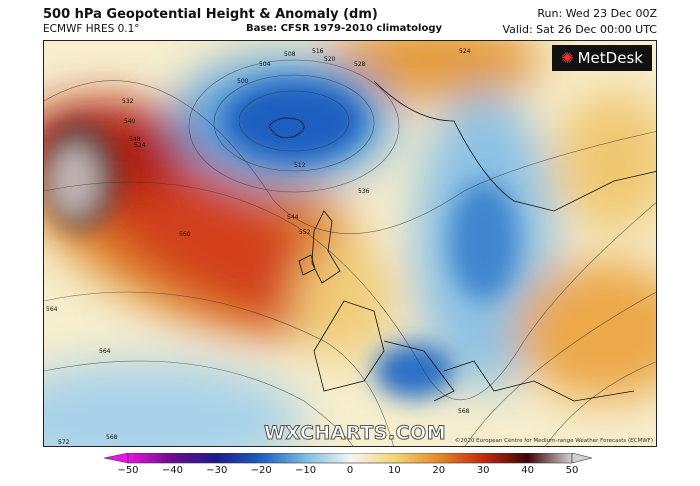  I want to click on colorbar-tick-label: −20, so click(261, 470).